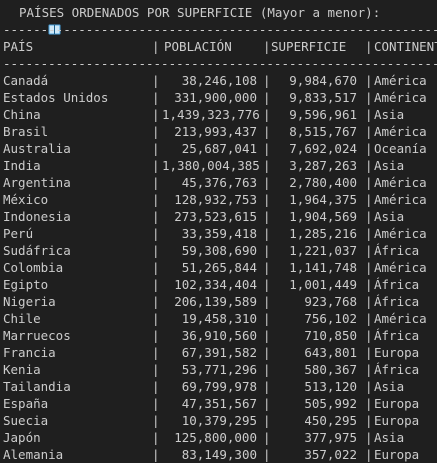  What do you see at coordinates (220, 80) in the screenshot?
I see `table-row: Canadá | 38,246,108 | 9,984,670 | América` at bounding box center [220, 80].